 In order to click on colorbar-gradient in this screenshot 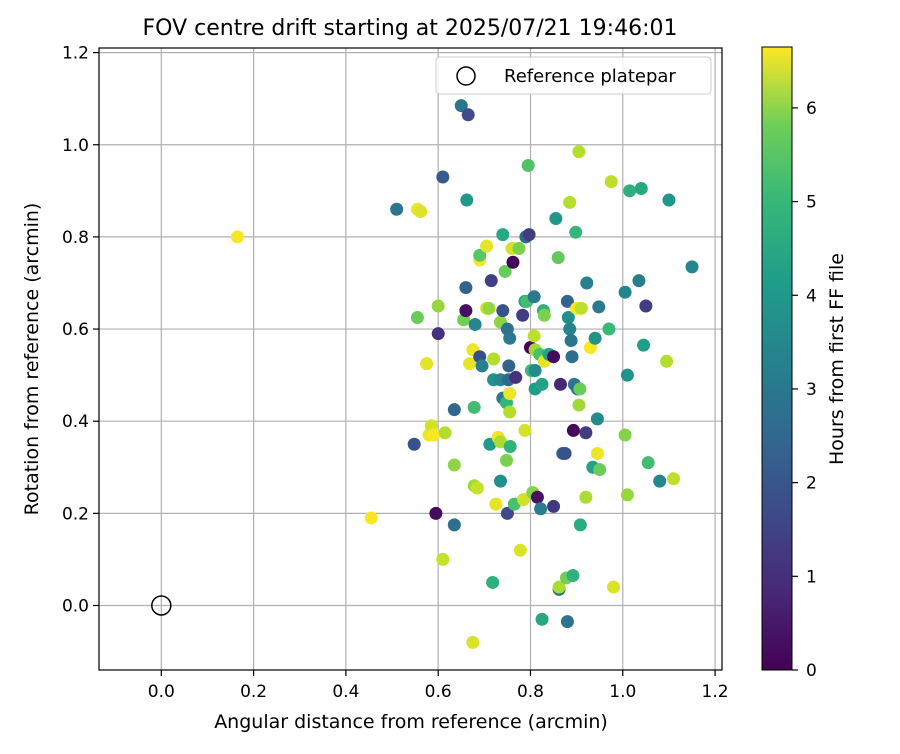, I will do `click(777, 358)`.